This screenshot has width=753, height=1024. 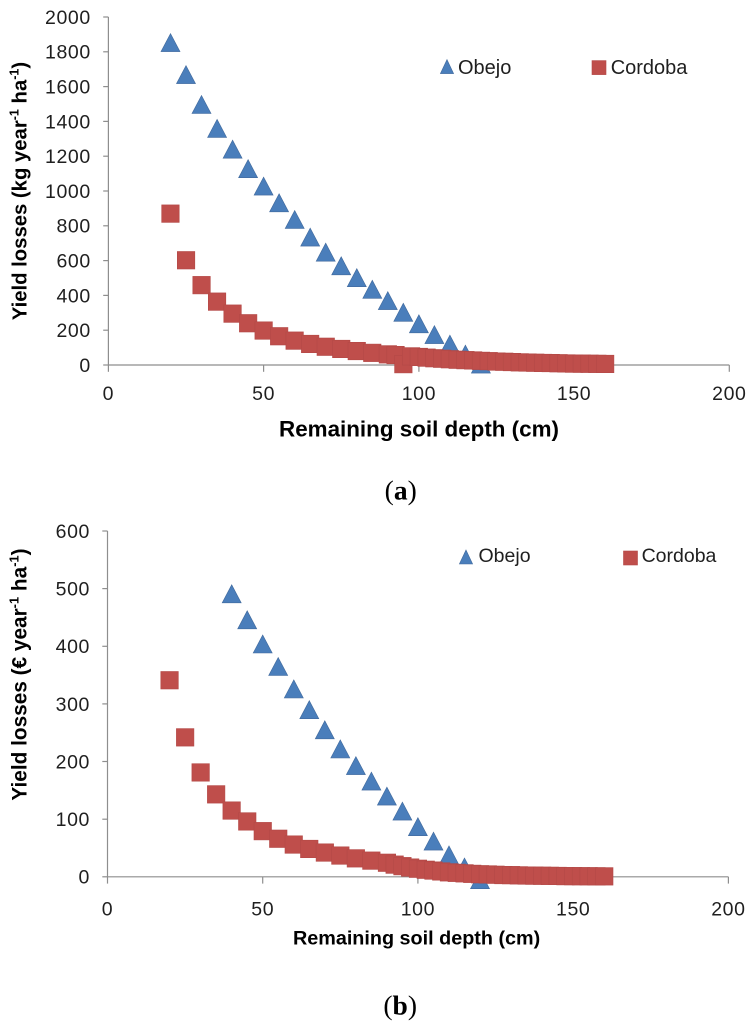 What do you see at coordinates (18, 674) in the screenshot?
I see `svg-text: Yield losses (€ year-1 ha-1)` at bounding box center [18, 674].